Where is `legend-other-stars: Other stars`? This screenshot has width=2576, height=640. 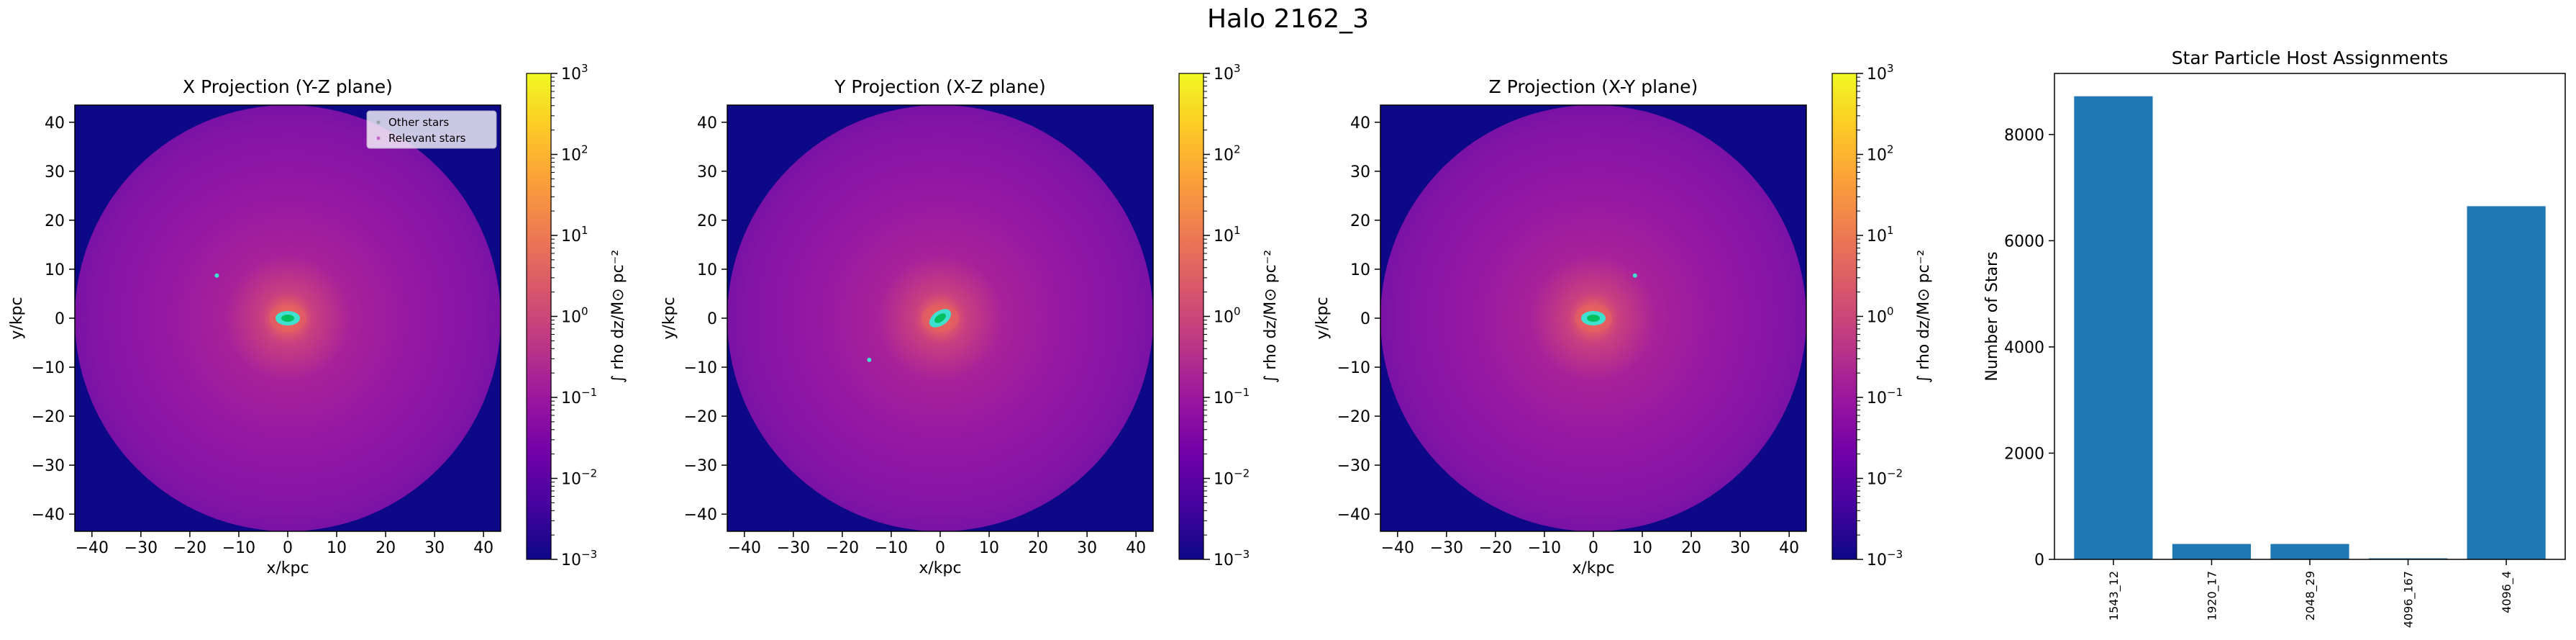
legend-other-stars: Other stars is located at coordinates (418, 122).